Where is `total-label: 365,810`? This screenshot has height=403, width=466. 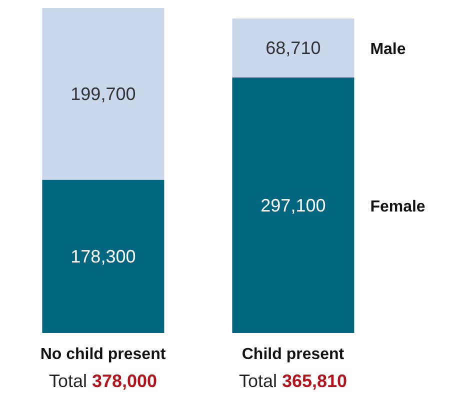
total-label: 365,810 is located at coordinates (315, 381).